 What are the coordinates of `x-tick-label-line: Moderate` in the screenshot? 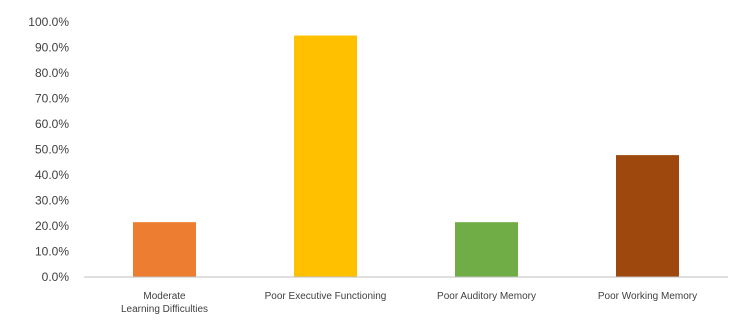 It's located at (164, 296).